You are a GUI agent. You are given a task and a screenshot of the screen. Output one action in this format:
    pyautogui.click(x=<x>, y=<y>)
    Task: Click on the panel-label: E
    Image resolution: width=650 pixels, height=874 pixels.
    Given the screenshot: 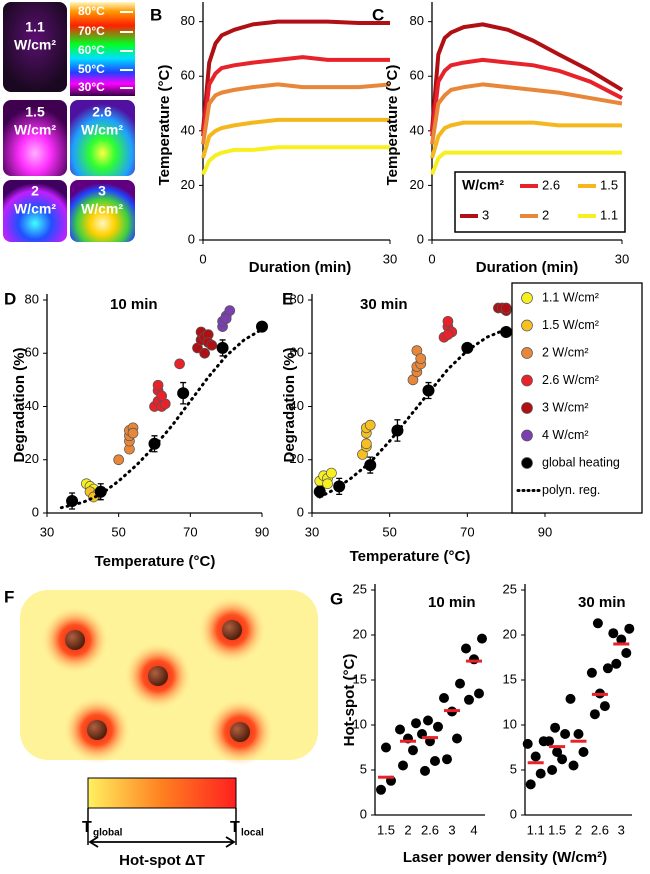 What is the action you would take?
    pyautogui.click(x=287, y=298)
    